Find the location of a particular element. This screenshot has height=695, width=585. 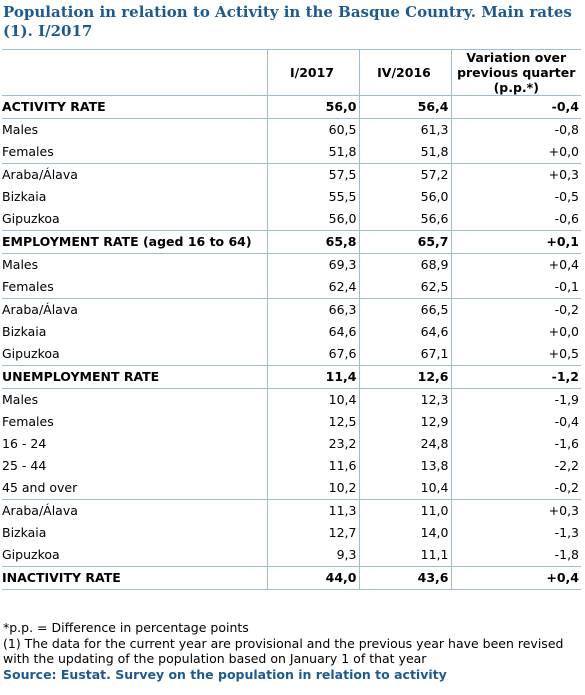

section-row: UNEMPLOYMENT RATE 11,4 12,6 -1,2 is located at coordinates (291, 377).